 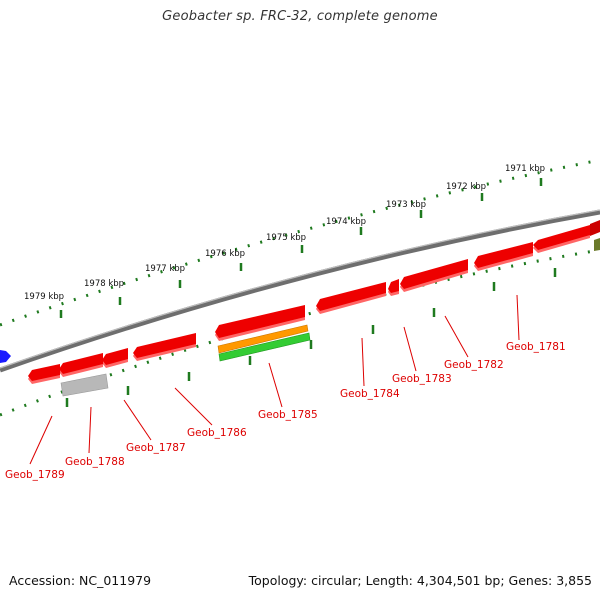 What do you see at coordinates (406, 205) in the screenshot?
I see `scale-label-1973: 1973 kbp` at bounding box center [406, 205].